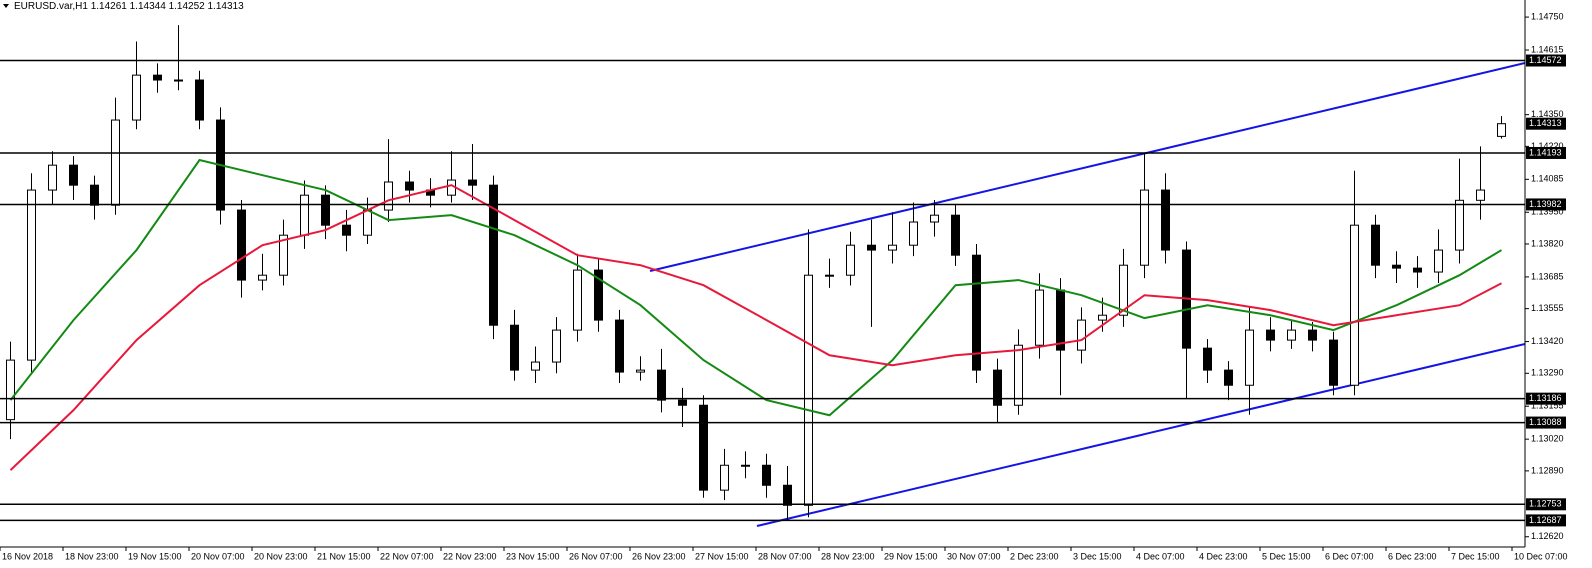  I want to click on x-tick-label: 26 Nov 23:00, so click(659, 556).